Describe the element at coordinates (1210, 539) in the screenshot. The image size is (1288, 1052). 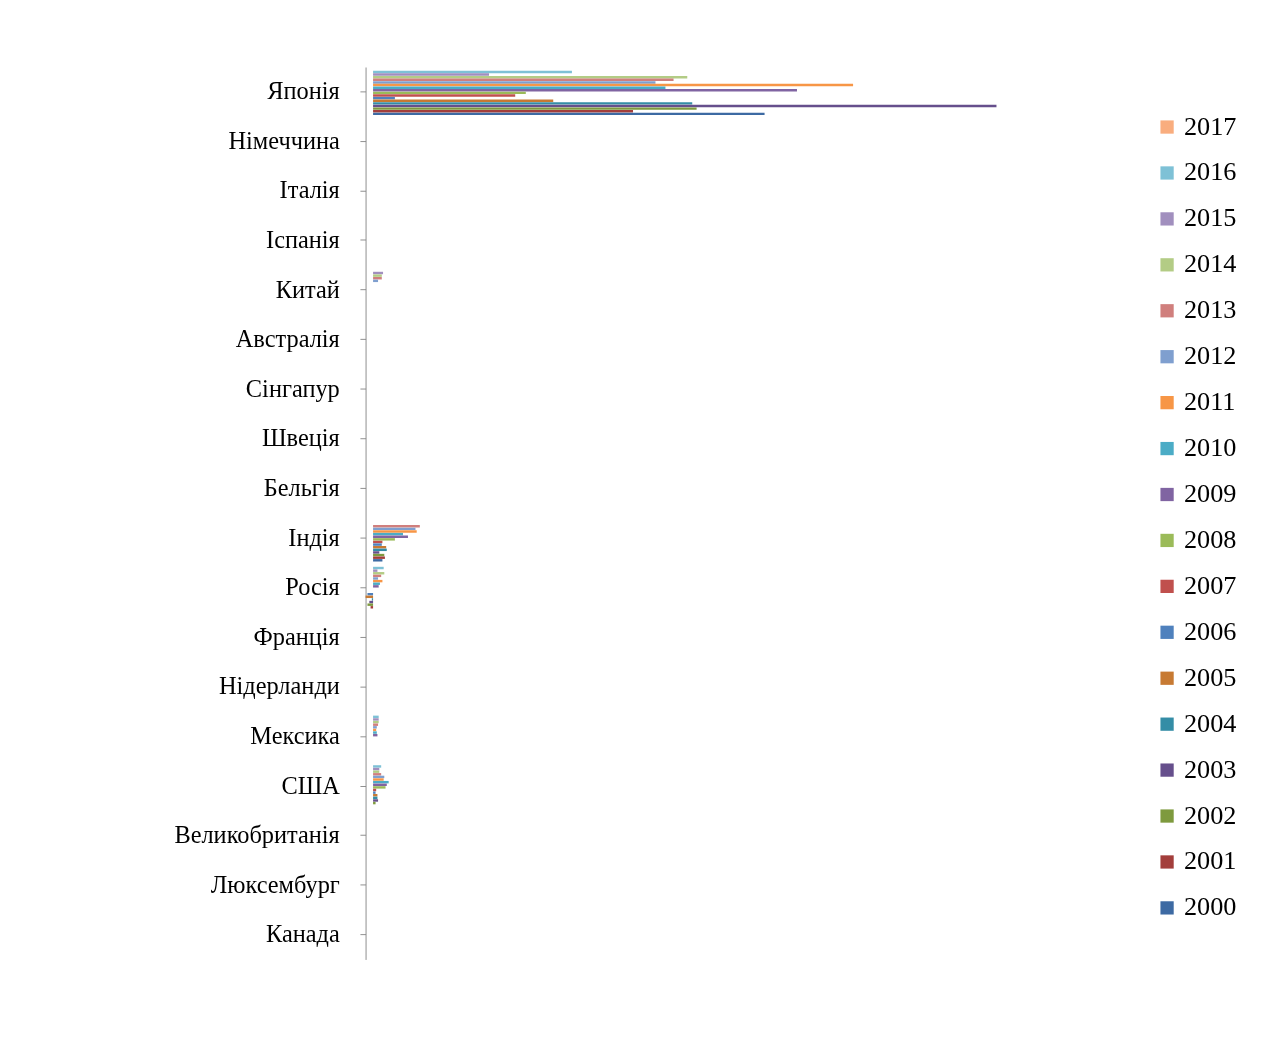
I see `legend-label: 2008` at that location.